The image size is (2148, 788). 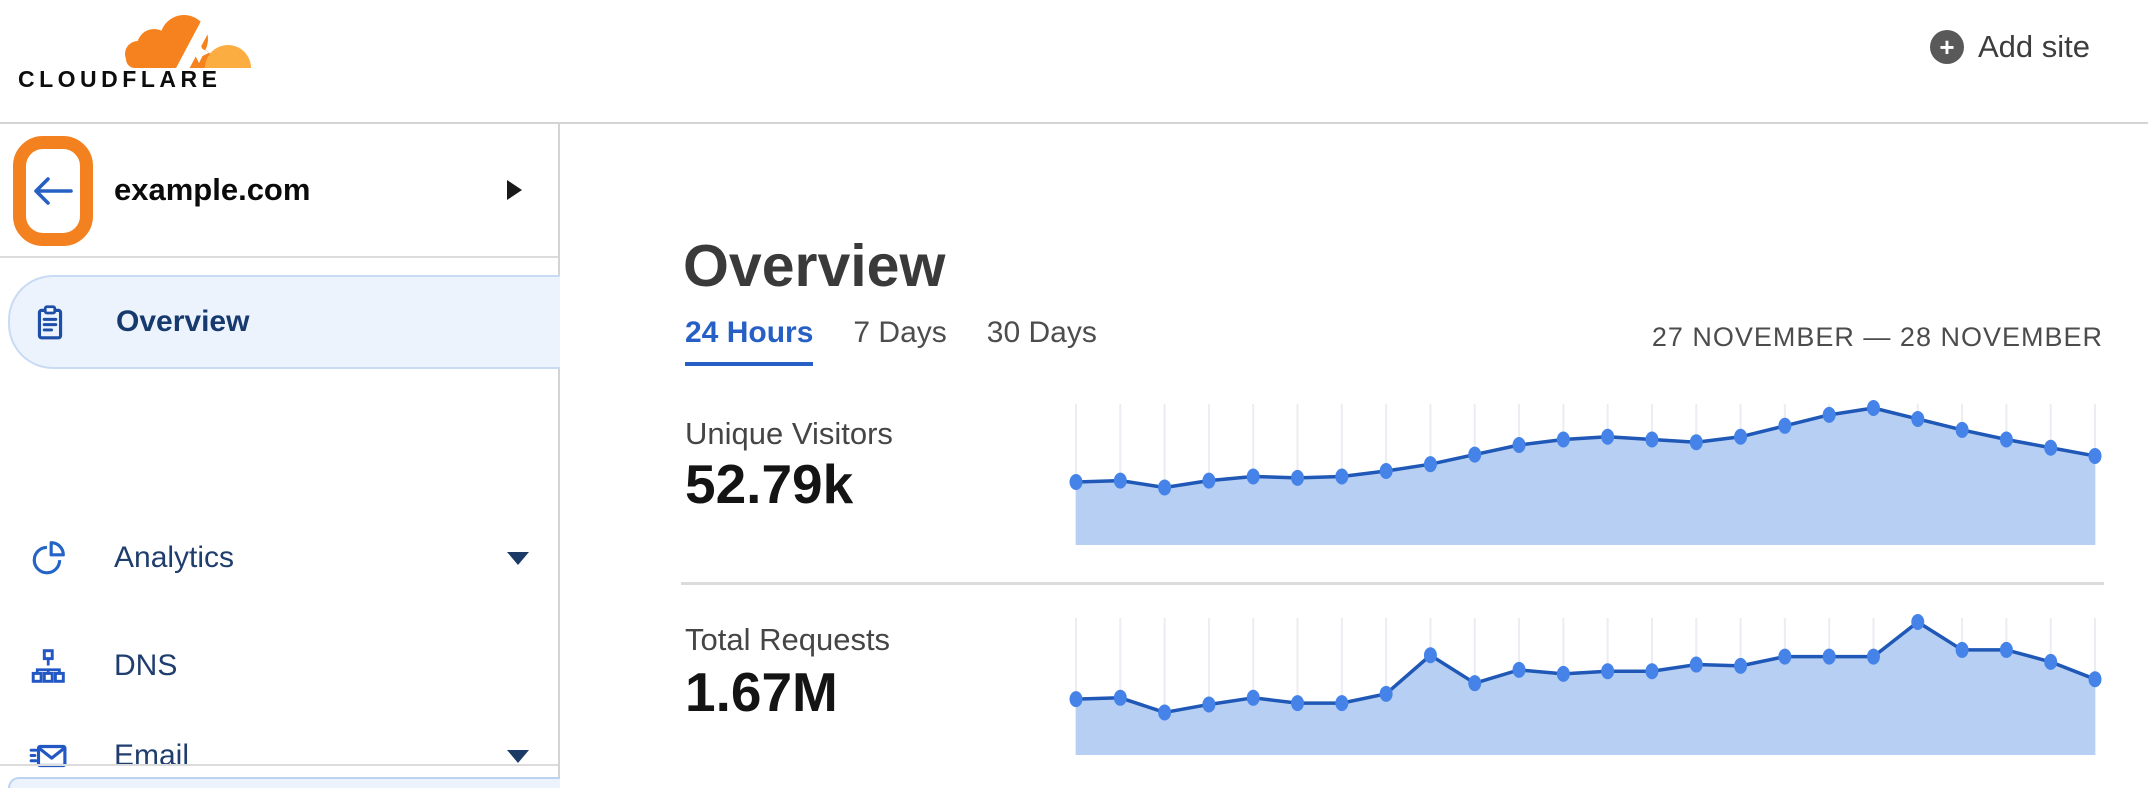 I want to click on unique-visitors-chart, so click(x=1585, y=474).